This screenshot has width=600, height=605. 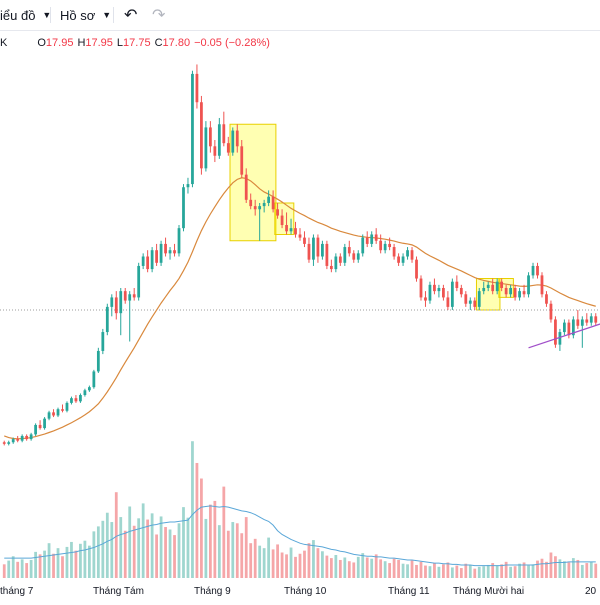 What do you see at coordinates (130, 15) in the screenshot?
I see `undo-button: ↶` at bounding box center [130, 15].